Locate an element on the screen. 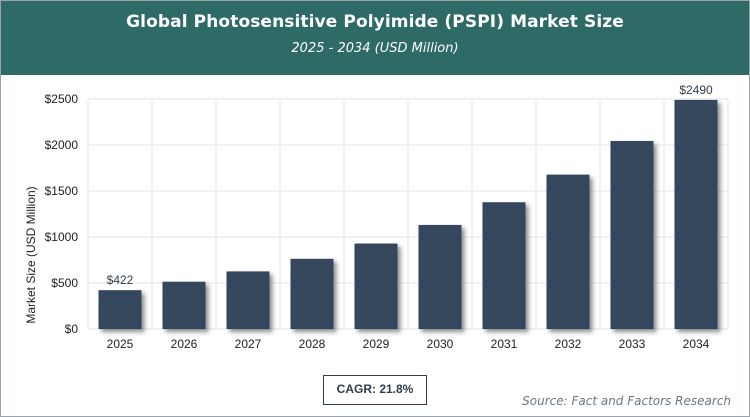 The image size is (750, 417). y-tick-label: $1000 is located at coordinates (62, 237).